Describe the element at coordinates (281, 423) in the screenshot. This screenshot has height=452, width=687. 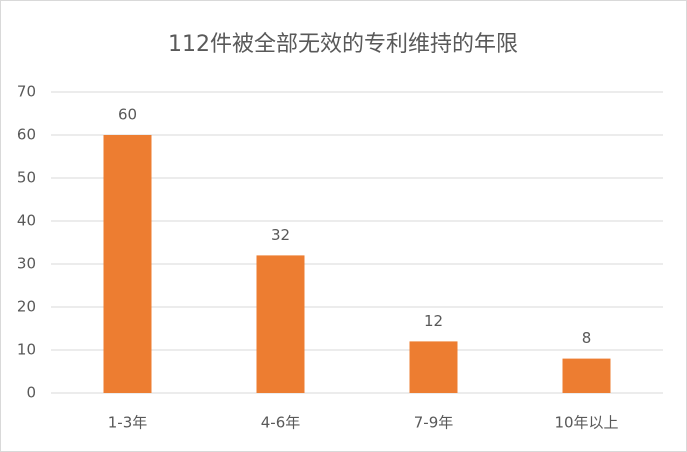
I see `x-tick-label: 4-6年` at that location.